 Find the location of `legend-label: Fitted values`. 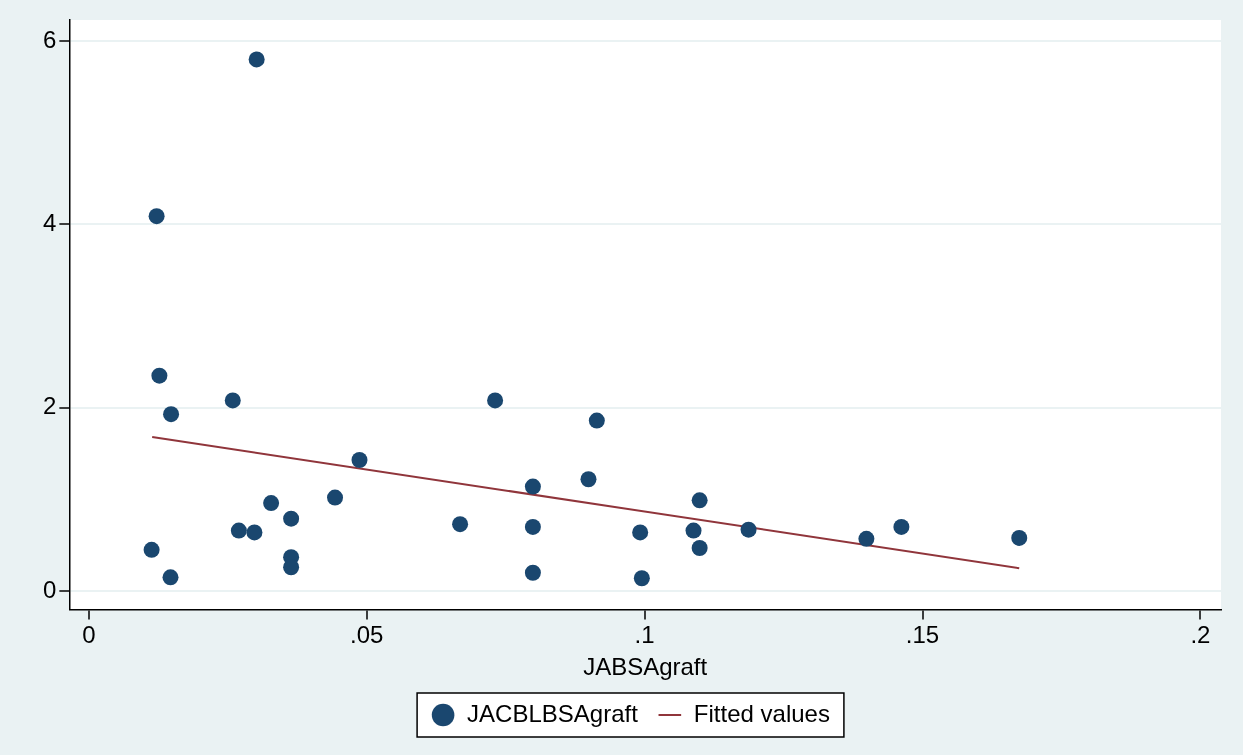

legend-label: Fitted values is located at coordinates (761, 713).